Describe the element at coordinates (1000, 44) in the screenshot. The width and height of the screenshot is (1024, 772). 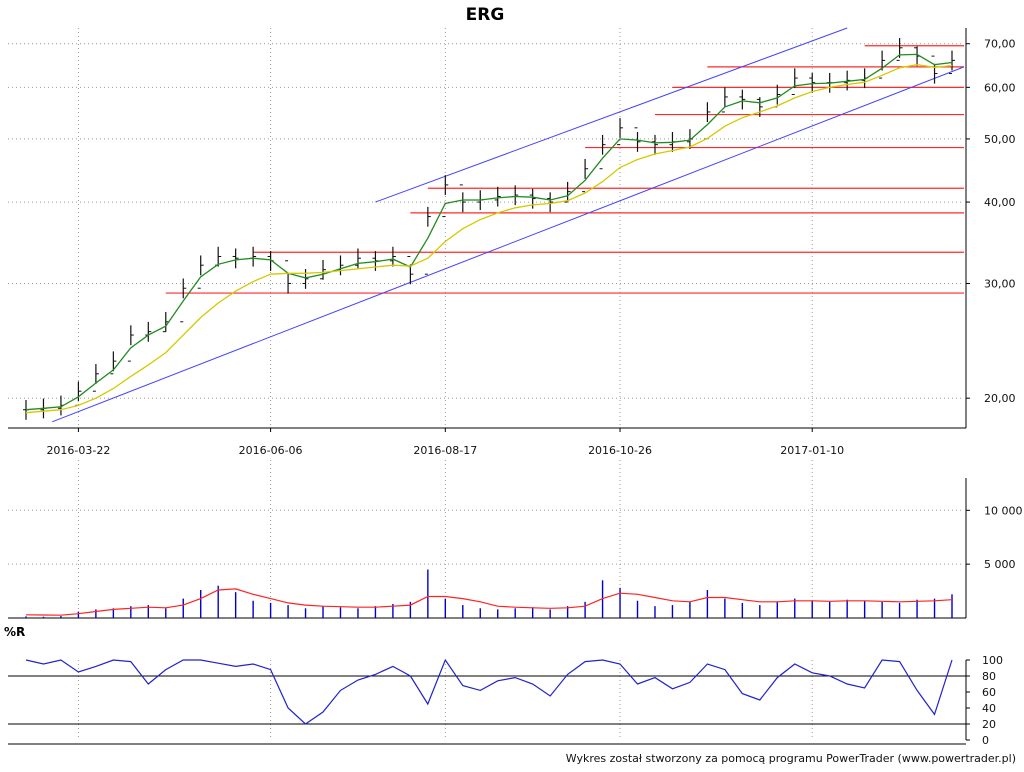
I see `price-ytick-label: 70,00` at that location.